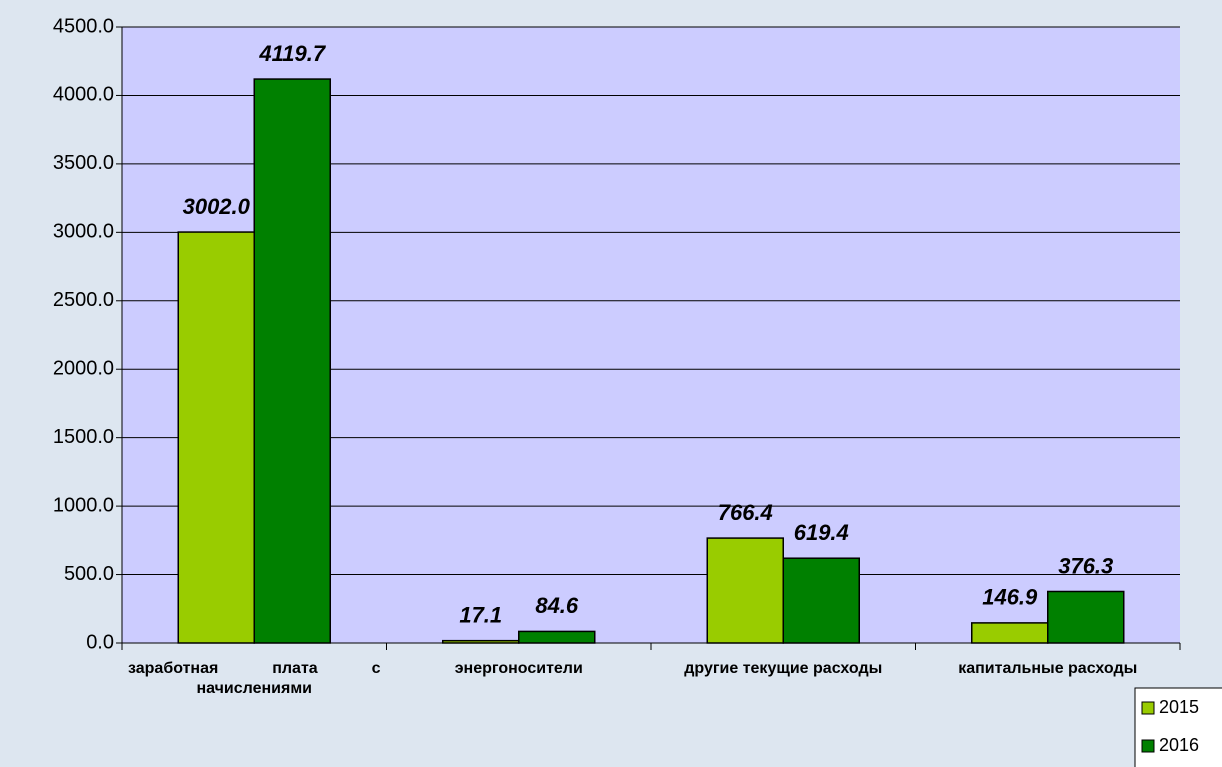 The width and height of the screenshot is (1222, 767). I want to click on y-tick-label: 4500.0, so click(83, 26).